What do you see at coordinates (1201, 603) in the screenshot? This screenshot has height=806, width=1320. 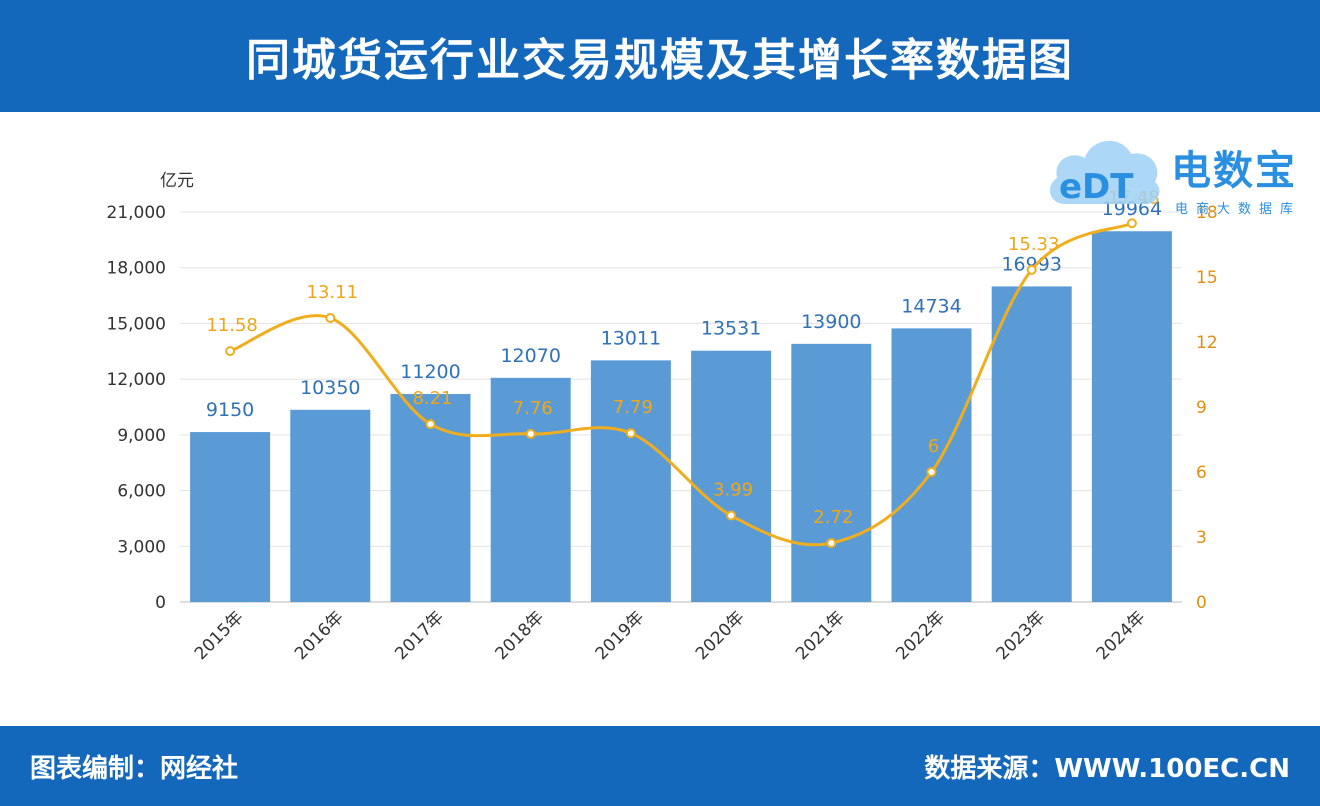 I see `y-right-tick-label: 0` at bounding box center [1201, 603].